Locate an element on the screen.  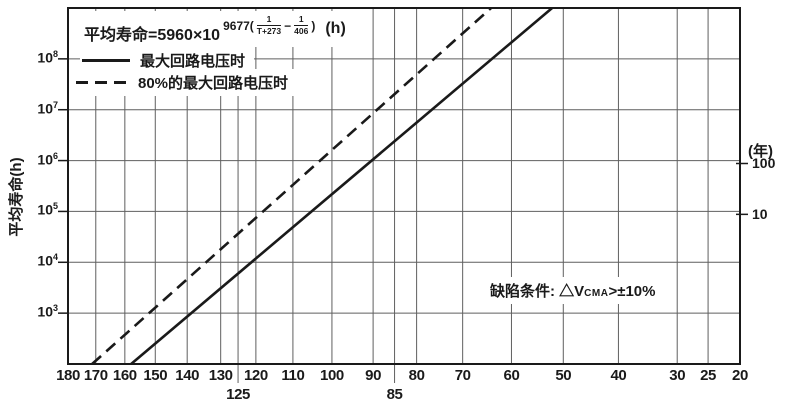
legend-item-dashed: 80%的最大回路电压时 is located at coordinates (186, 82).